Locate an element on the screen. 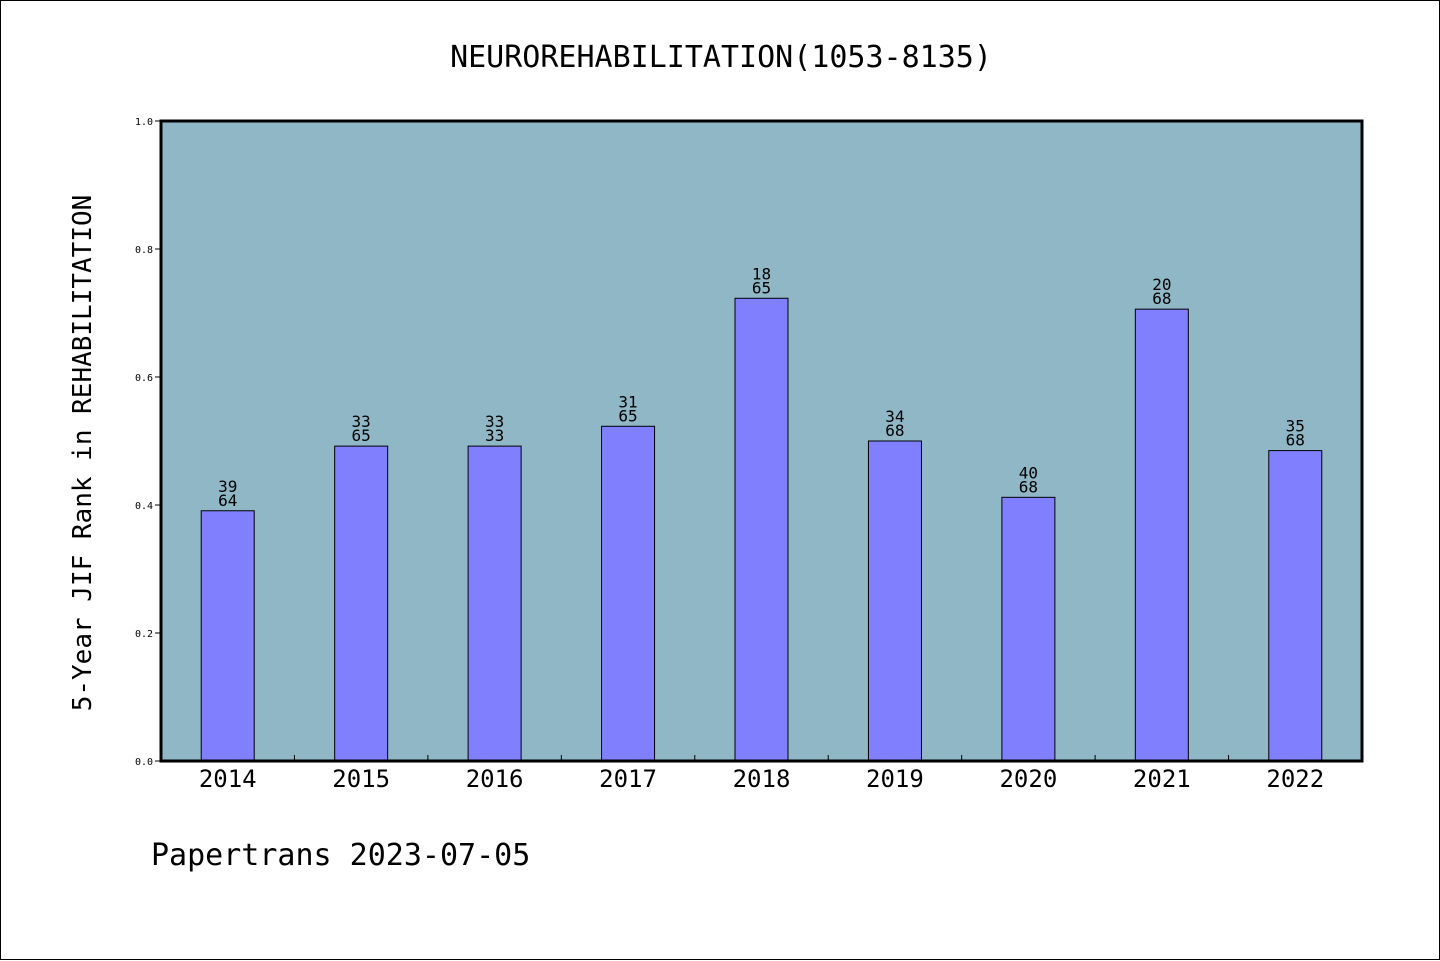 The image size is (1440, 961). bar-label-rank-2017: 31 is located at coordinates (627, 401).